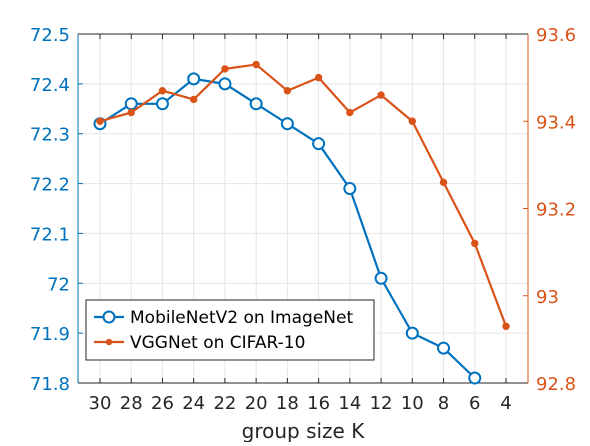  I want to click on y-left-tick-label: 71.9, so click(50, 334).